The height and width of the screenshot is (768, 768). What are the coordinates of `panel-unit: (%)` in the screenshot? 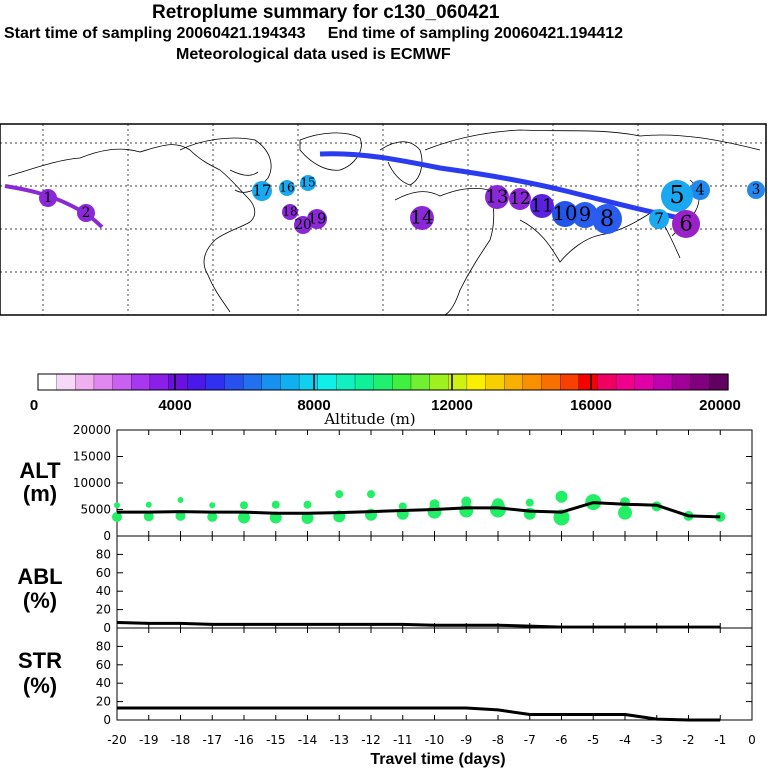 It's located at (40, 600).